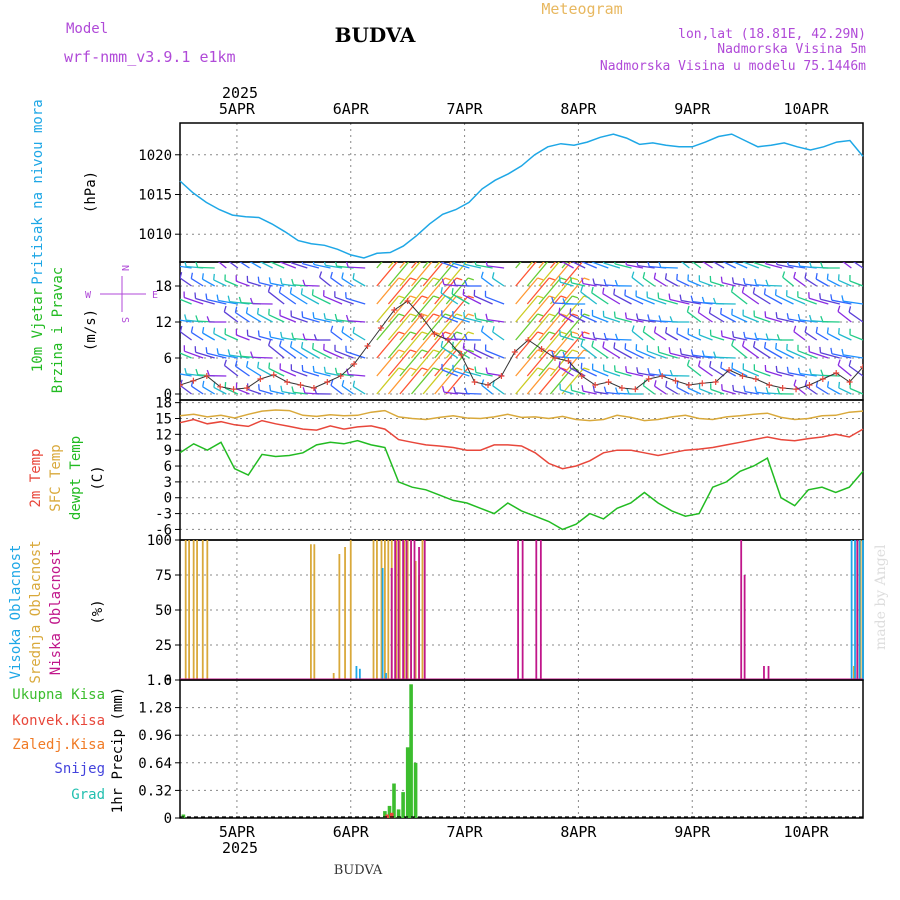 The height and width of the screenshot is (900, 900). I want to click on temp-tick-label: 6, so click(168, 467).